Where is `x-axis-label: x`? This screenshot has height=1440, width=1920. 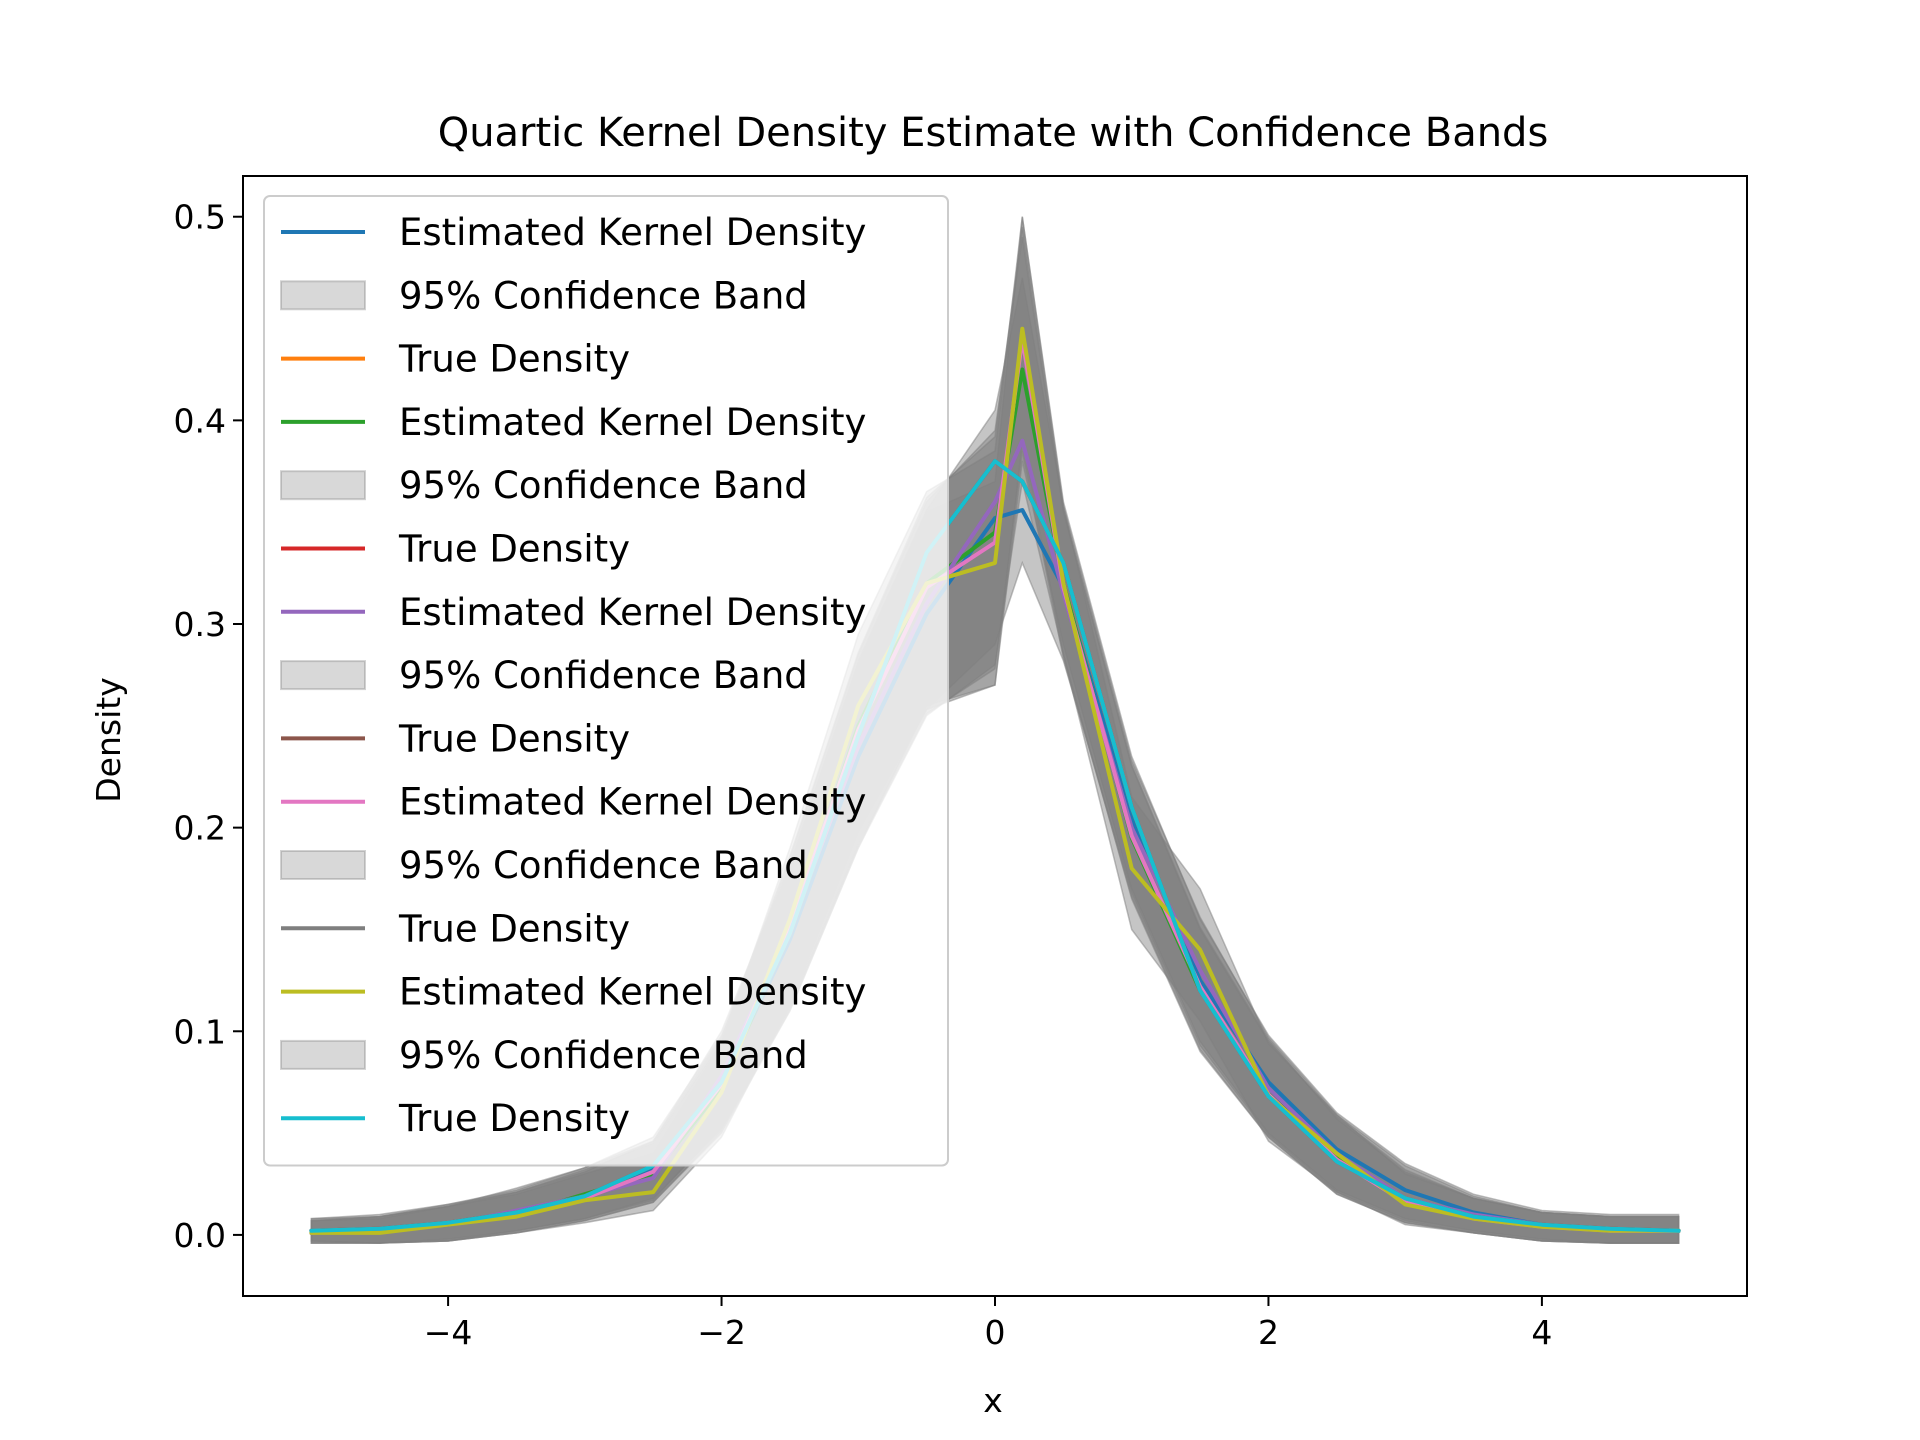
x-axis-label: x is located at coordinates (993, 1400).